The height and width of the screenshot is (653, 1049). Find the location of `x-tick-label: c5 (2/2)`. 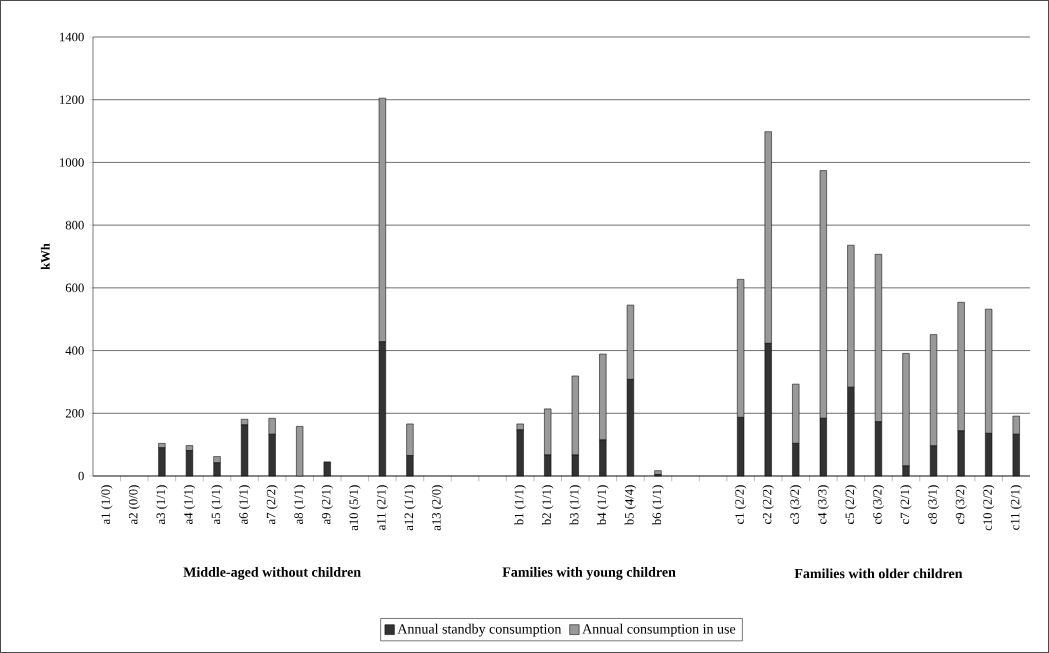

x-tick-label: c5 (2/2) is located at coordinates (851, 504).